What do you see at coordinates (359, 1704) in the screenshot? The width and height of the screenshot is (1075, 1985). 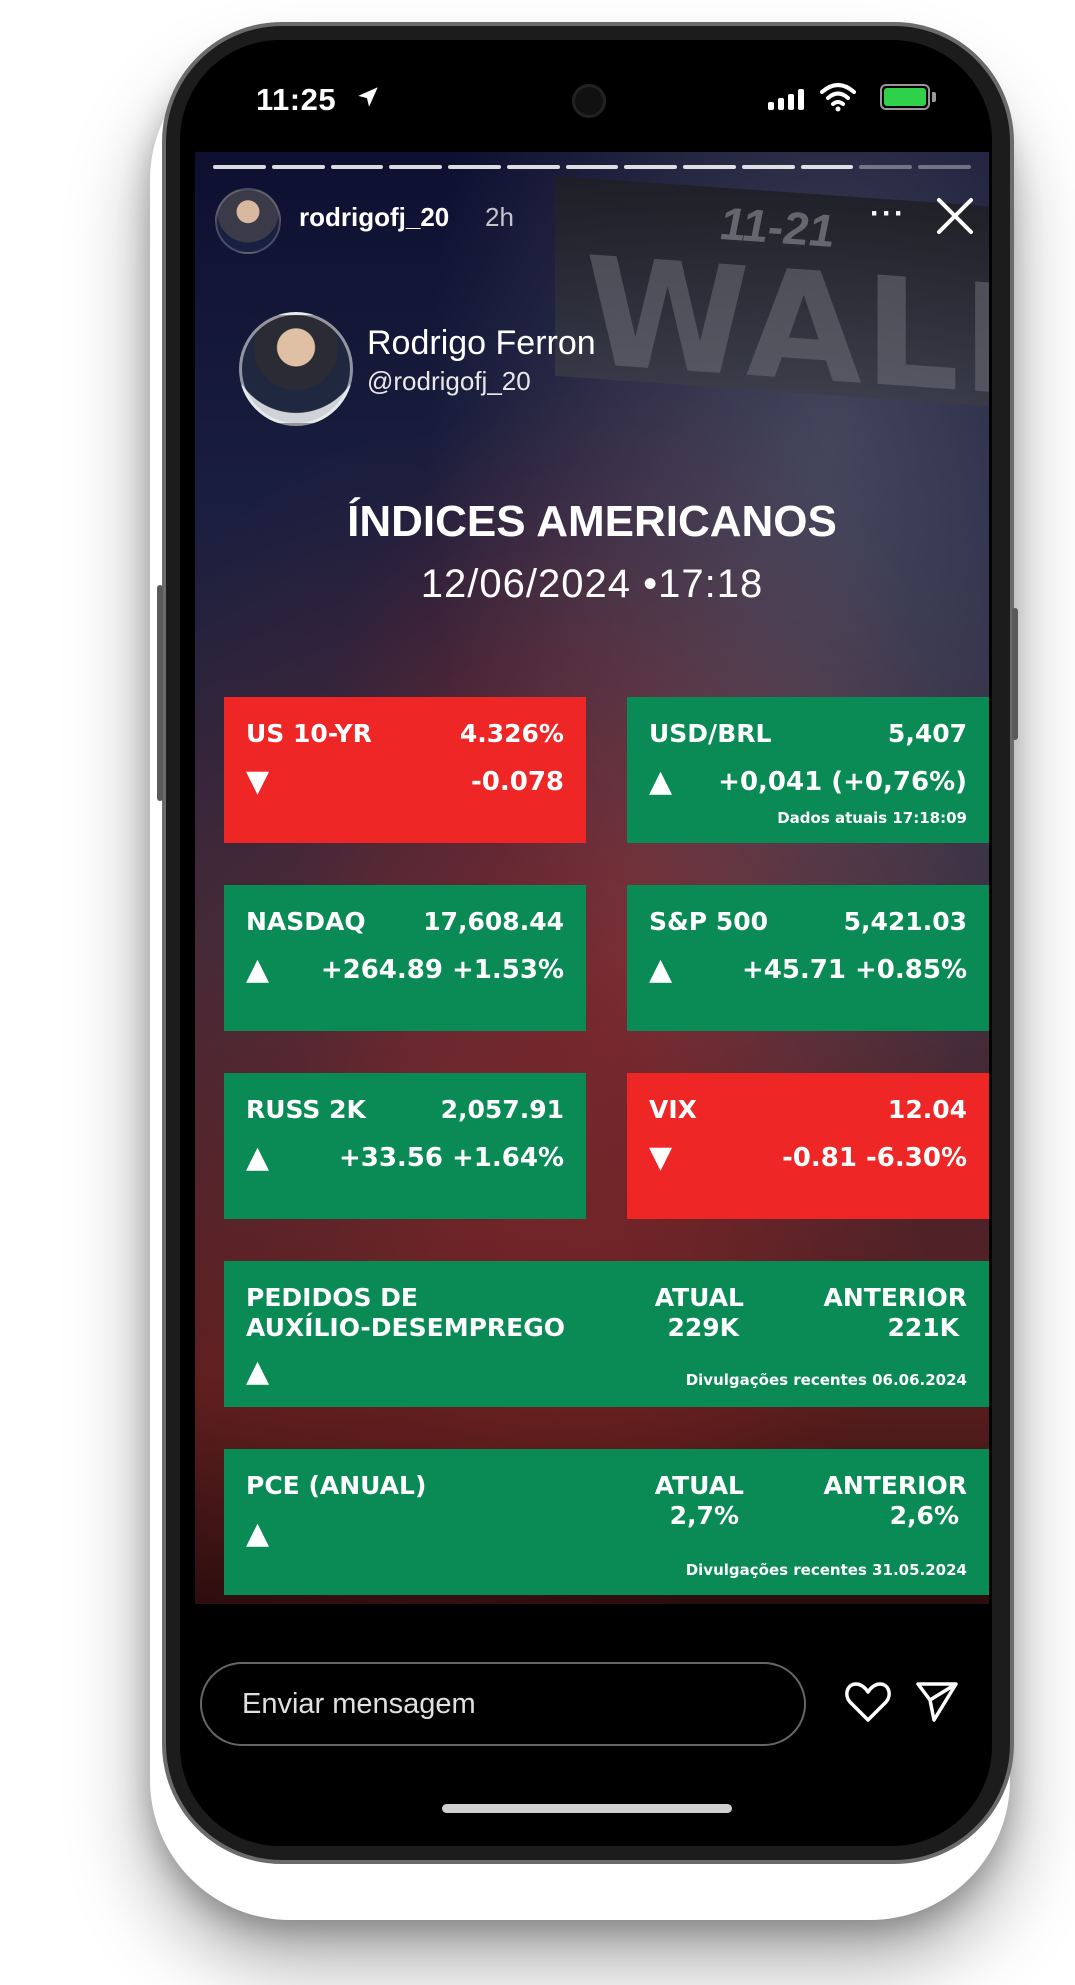 I see `message-placeholder: Enviar mensagem` at bounding box center [359, 1704].